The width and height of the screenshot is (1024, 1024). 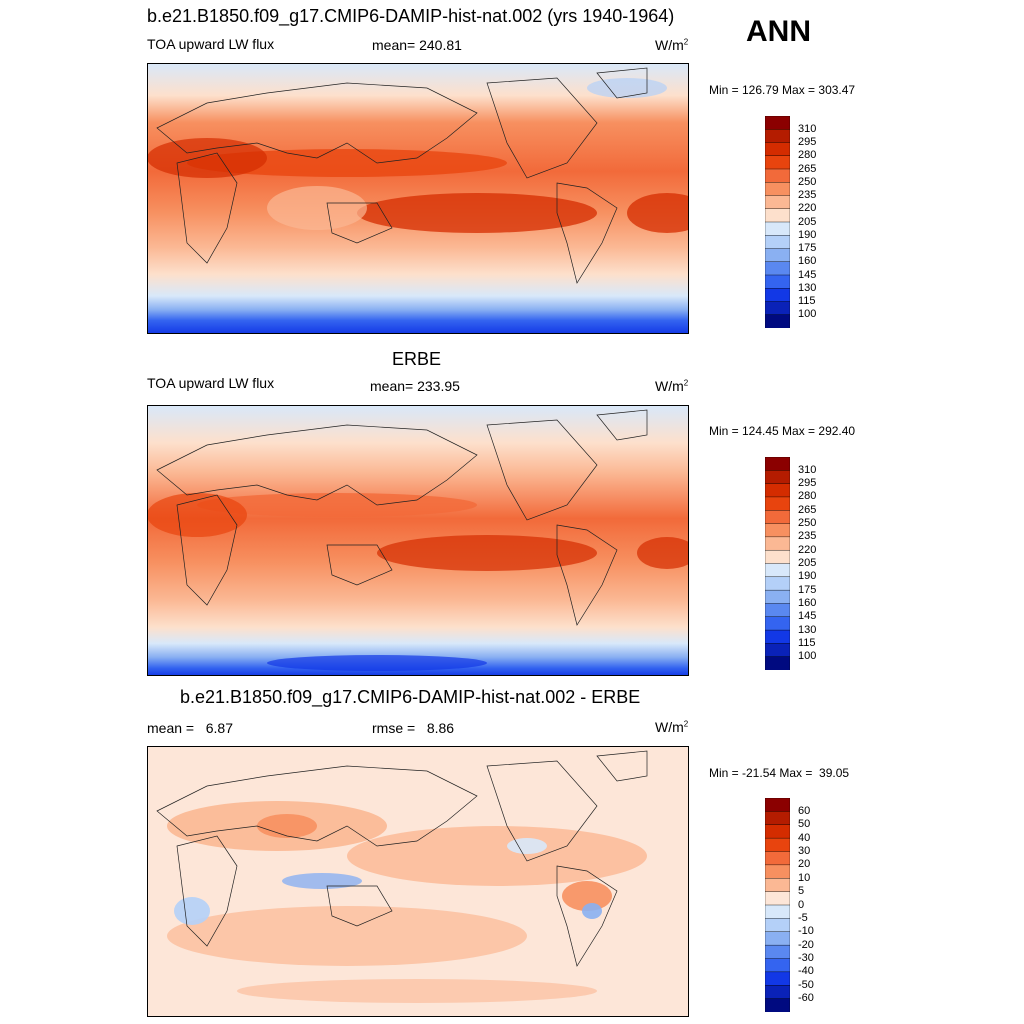 I want to click on season-label: ANN, so click(x=778, y=31).